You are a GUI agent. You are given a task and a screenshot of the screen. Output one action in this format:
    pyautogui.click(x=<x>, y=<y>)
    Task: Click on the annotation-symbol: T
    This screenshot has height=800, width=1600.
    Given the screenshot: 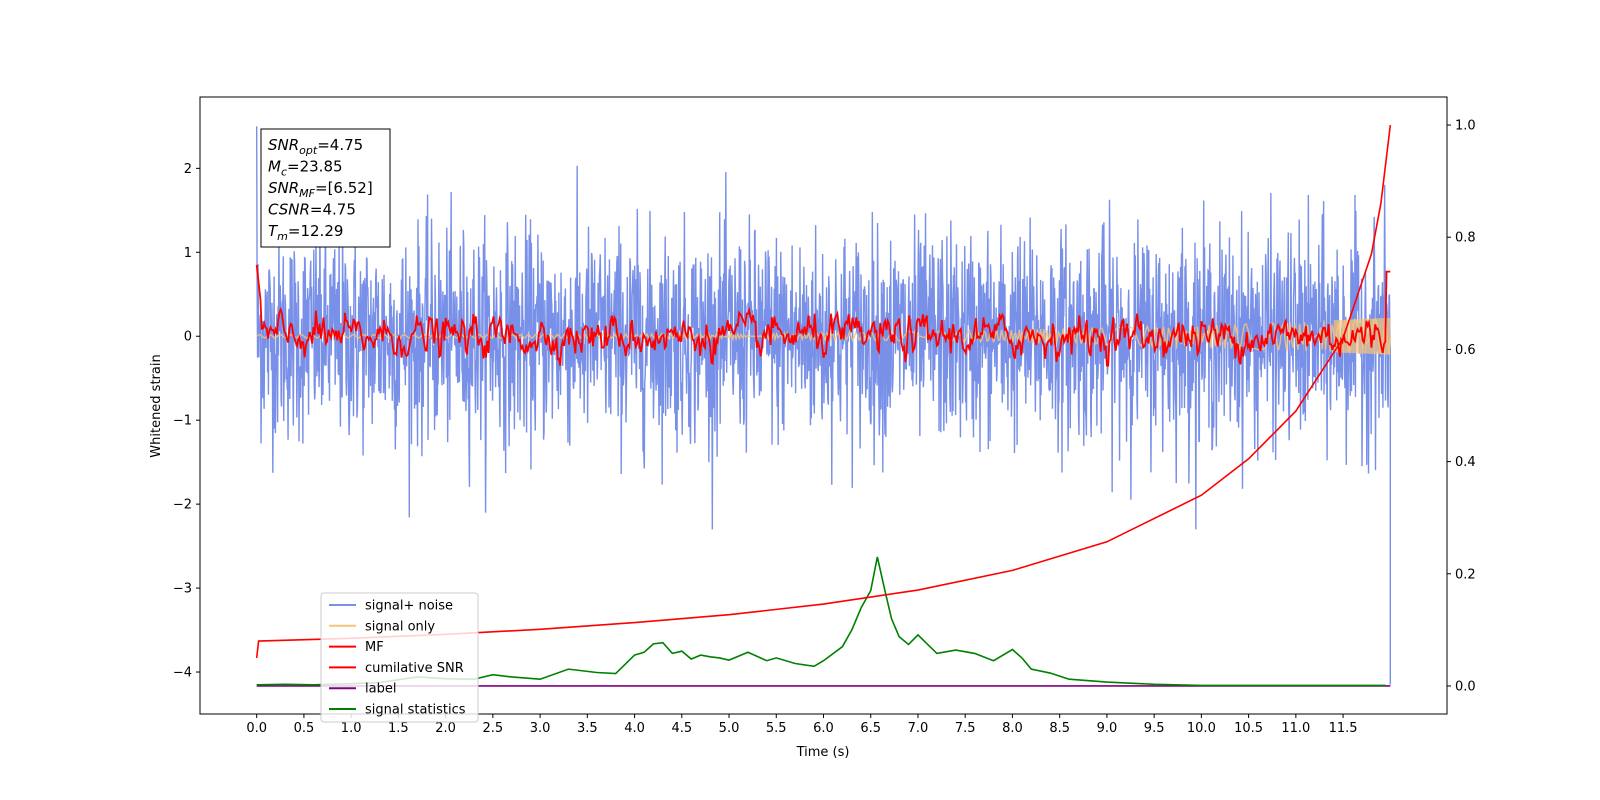 What is the action you would take?
    pyautogui.click(x=273, y=231)
    